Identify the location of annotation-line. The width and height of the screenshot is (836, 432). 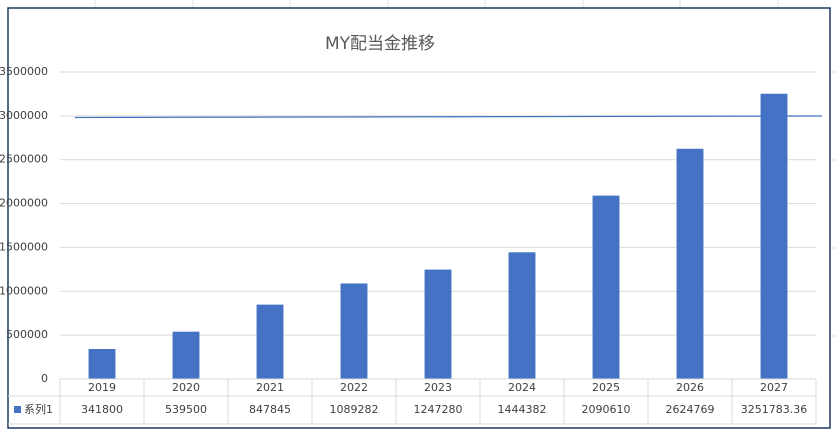
(448, 117).